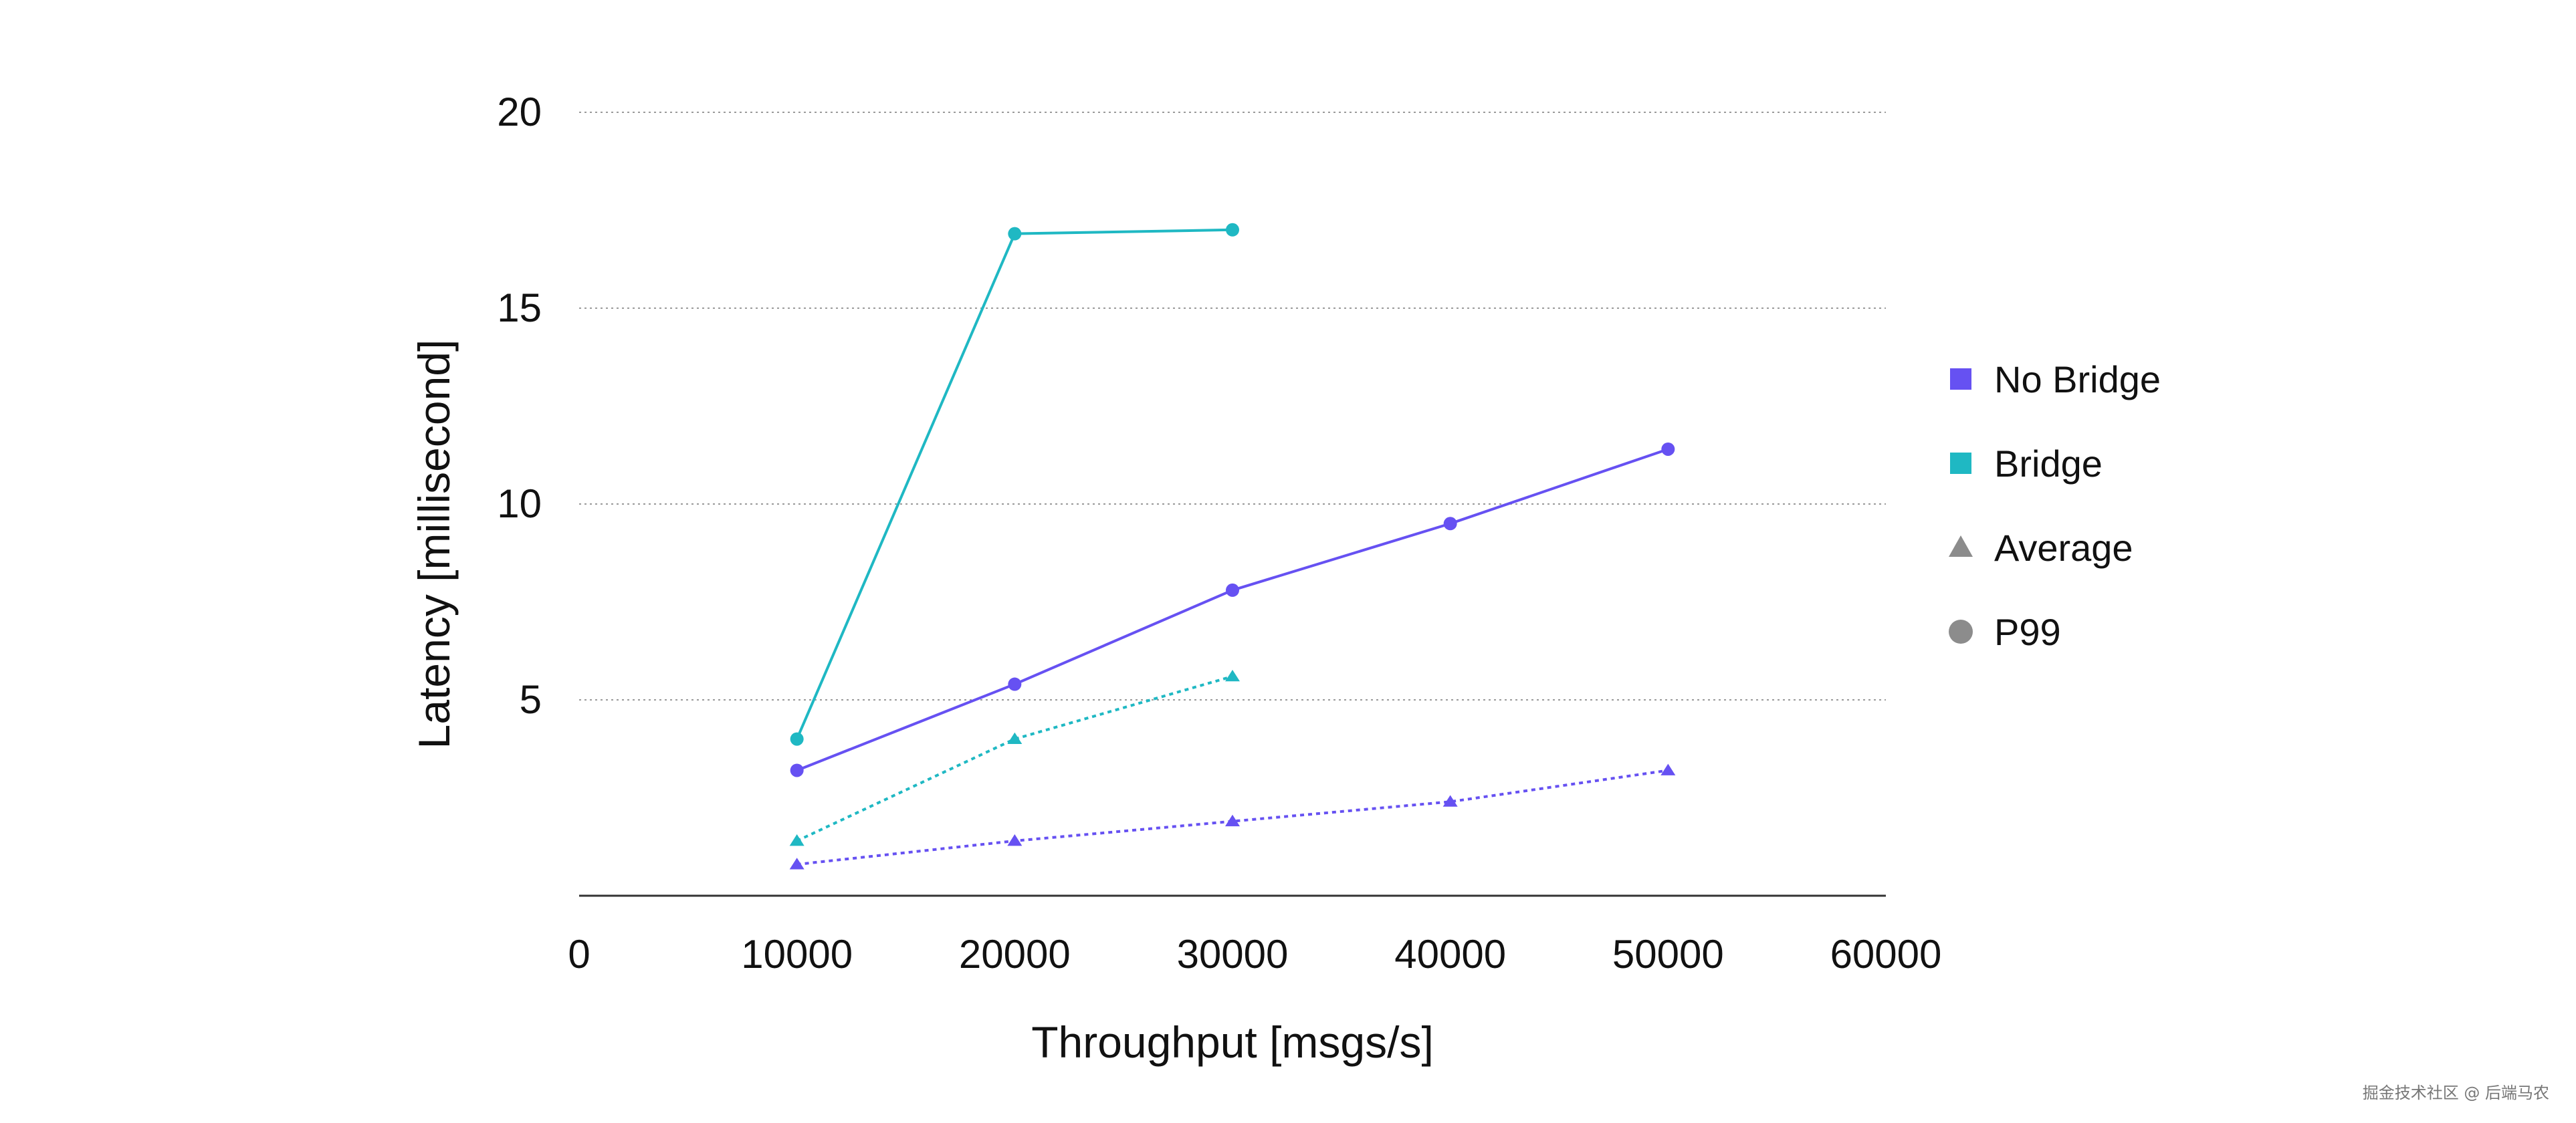  I want to click on triangle-icon, so click(1961, 546).